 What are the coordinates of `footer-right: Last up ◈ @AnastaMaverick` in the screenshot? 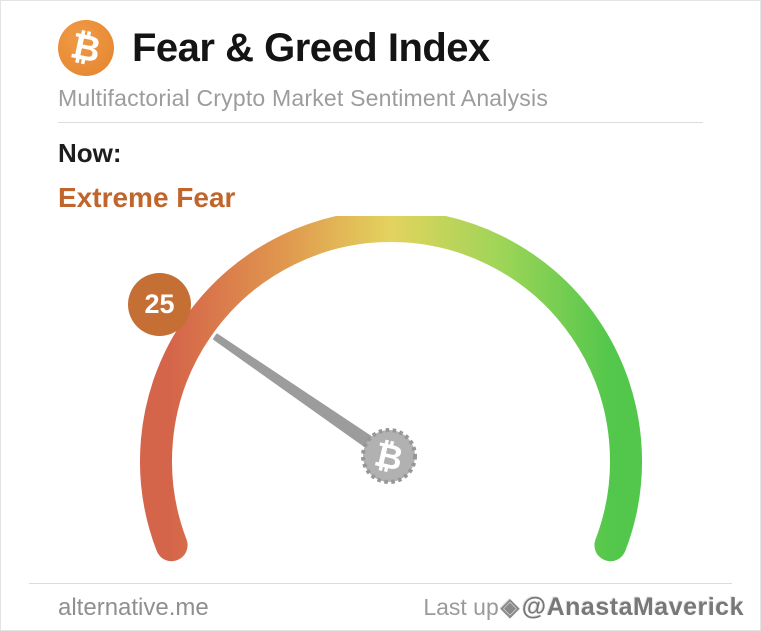 It's located at (583, 607).